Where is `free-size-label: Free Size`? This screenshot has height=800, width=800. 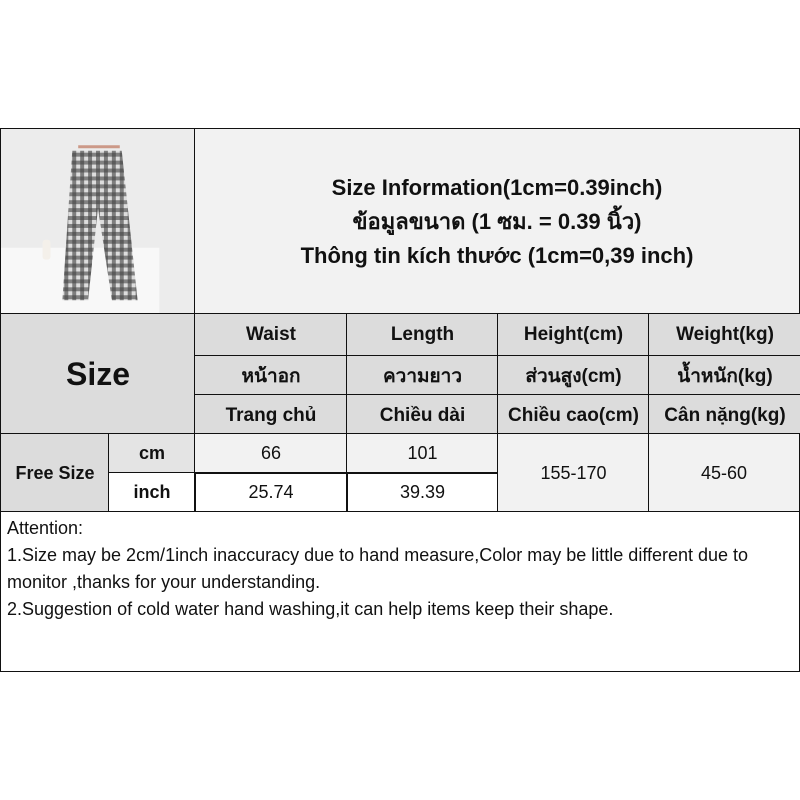
free-size-label: Free Size is located at coordinates (55, 473).